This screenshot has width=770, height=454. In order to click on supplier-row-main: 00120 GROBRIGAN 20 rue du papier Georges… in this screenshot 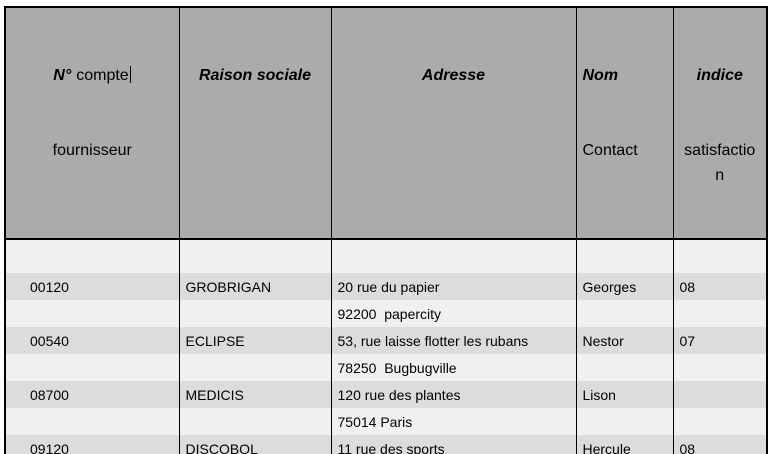, I will do `click(386, 286)`.